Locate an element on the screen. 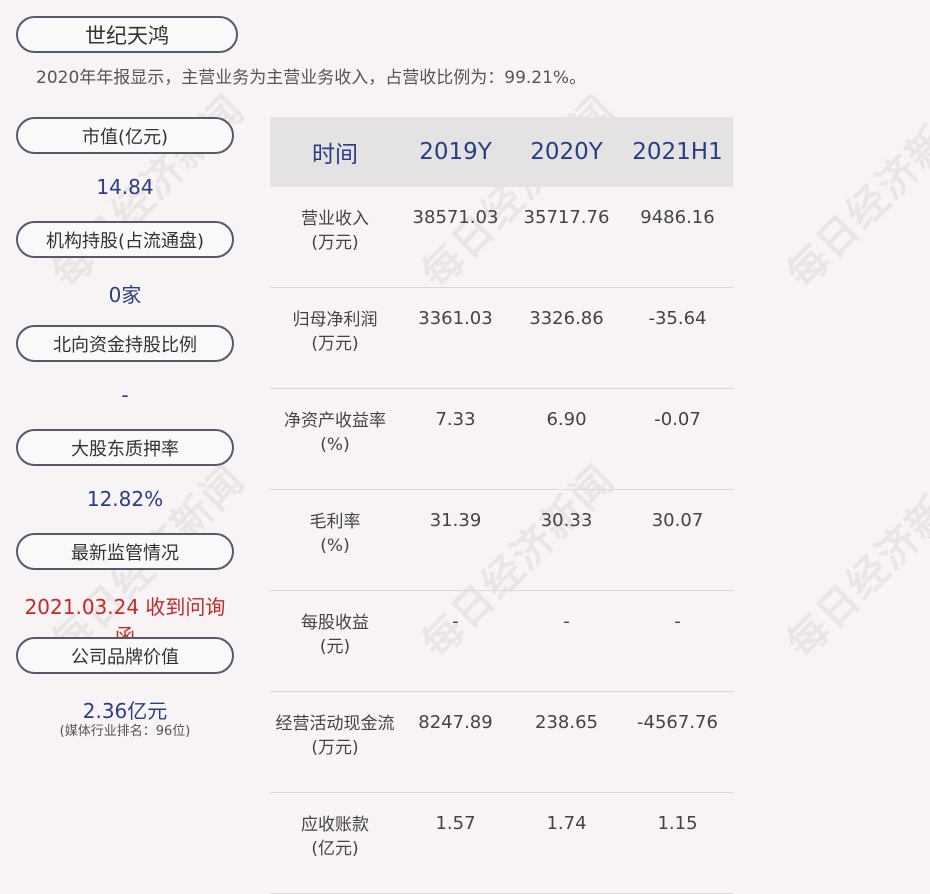 This screenshot has height=894, width=930. header-2021h1: 2021H1 is located at coordinates (677, 152).